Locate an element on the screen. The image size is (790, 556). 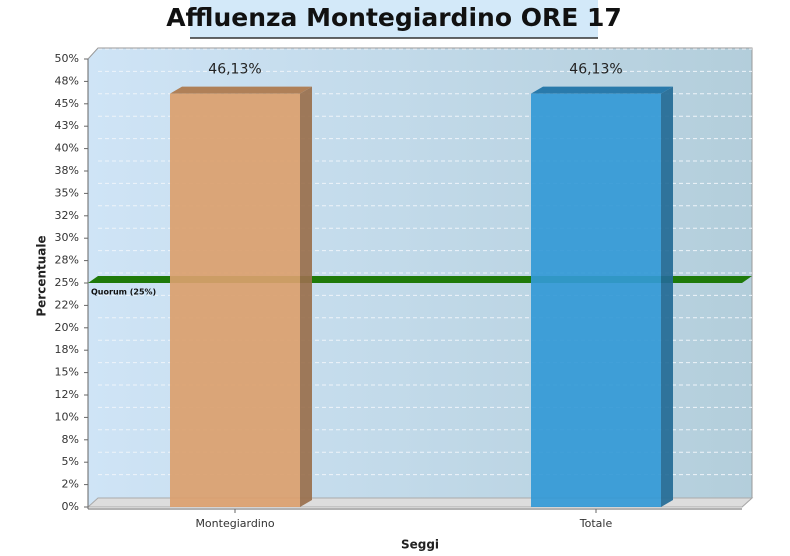
chart-title: Affluenza Montegiardino ORE 17 is located at coordinates (394, 17).